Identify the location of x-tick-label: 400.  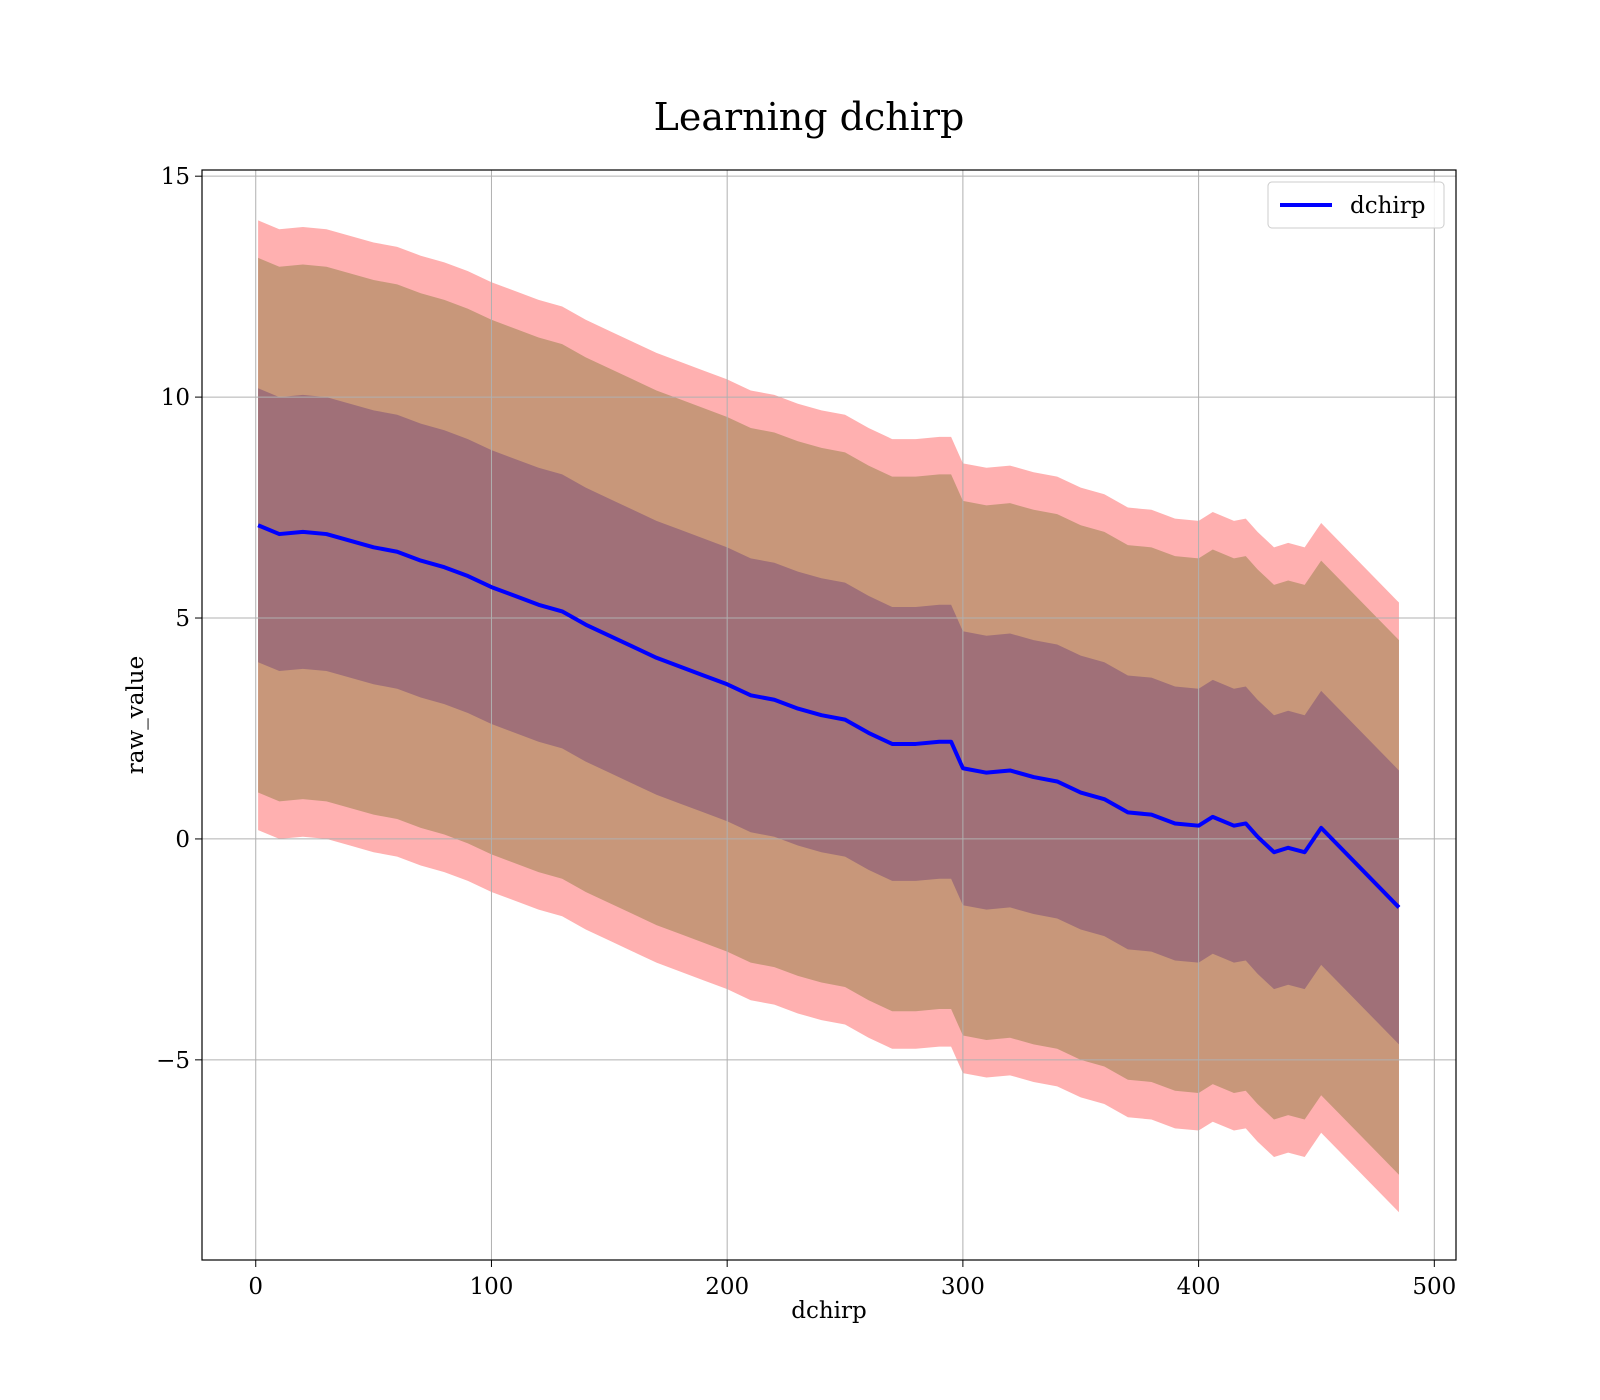
(1199, 1287).